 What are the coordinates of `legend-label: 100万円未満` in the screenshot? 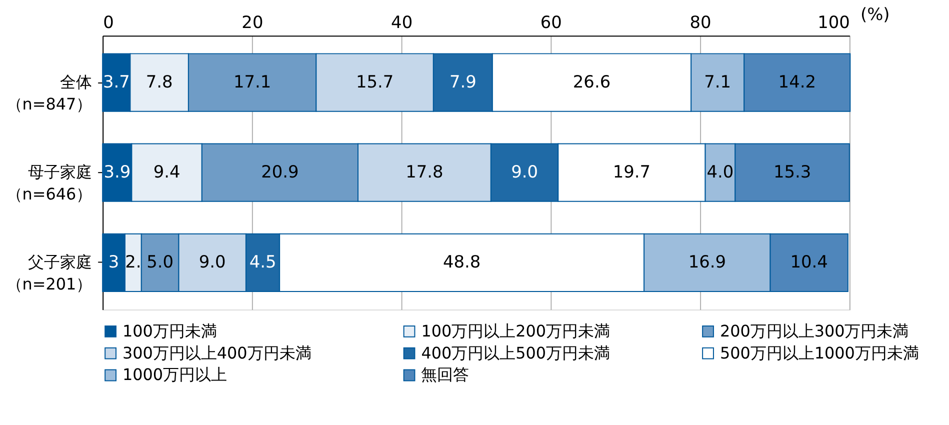 It's located at (169, 330).